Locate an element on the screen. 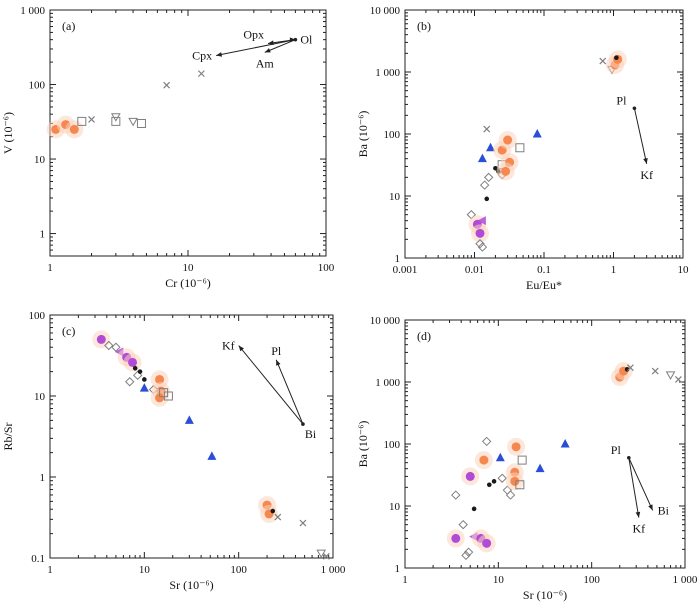 The image size is (700, 602). p0-y-tick-label: 1 is located at coordinates (43, 235).